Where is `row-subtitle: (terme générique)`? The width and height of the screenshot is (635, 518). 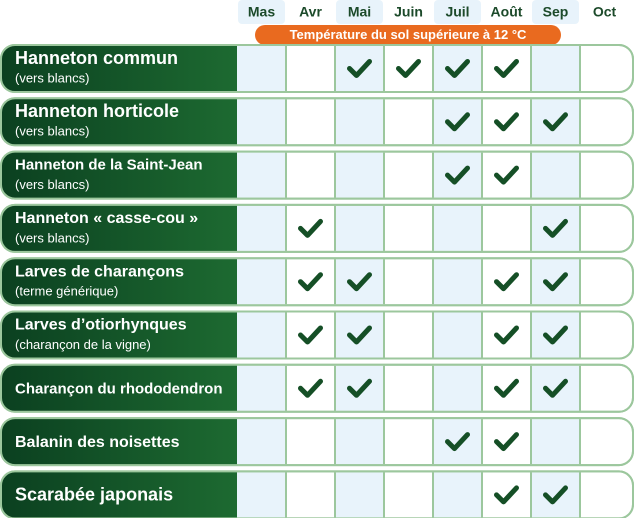
row-subtitle: (terme générique) is located at coordinates (66, 291).